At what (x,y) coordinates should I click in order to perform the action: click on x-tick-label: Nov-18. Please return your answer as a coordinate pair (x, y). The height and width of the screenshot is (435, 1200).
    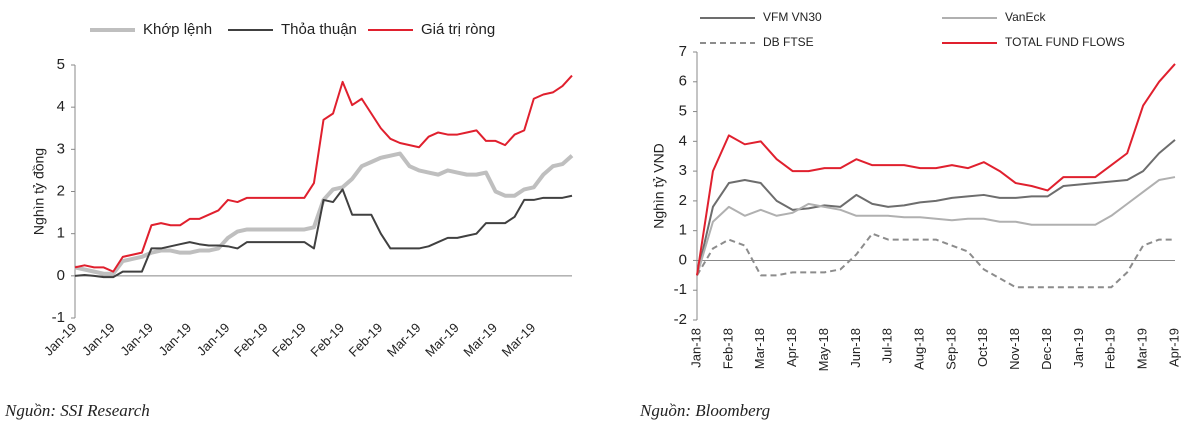
    Looking at the image, I should click on (1014, 349).